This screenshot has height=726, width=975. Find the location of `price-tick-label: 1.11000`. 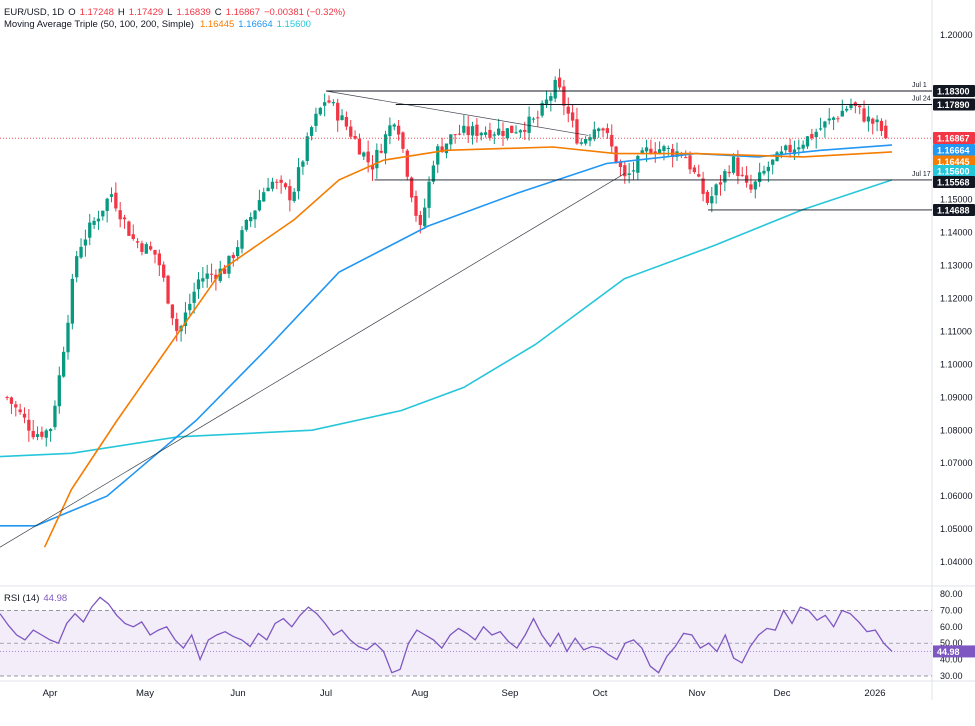

price-tick-label: 1.11000 is located at coordinates (956, 331).